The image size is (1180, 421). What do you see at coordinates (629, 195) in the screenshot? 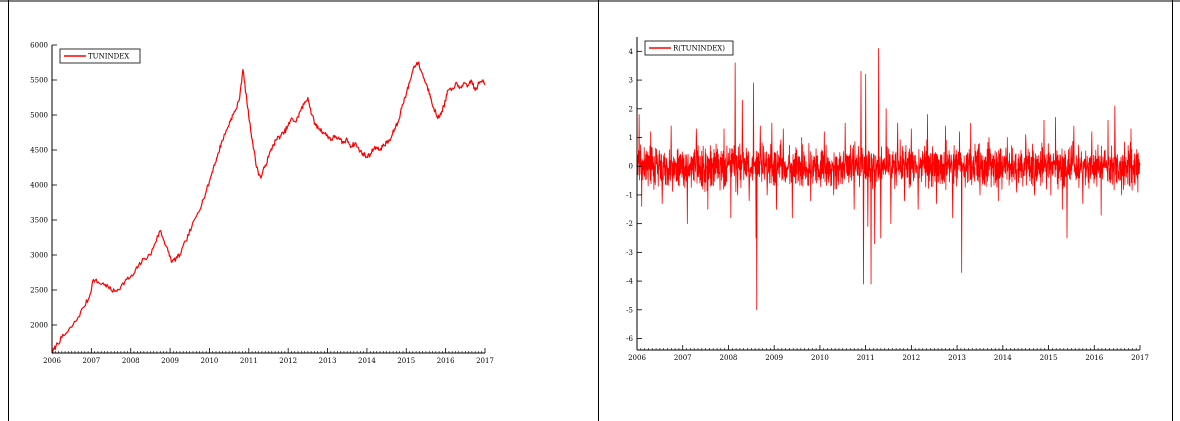
I see `returns-y-tick-label: -1` at bounding box center [629, 195].